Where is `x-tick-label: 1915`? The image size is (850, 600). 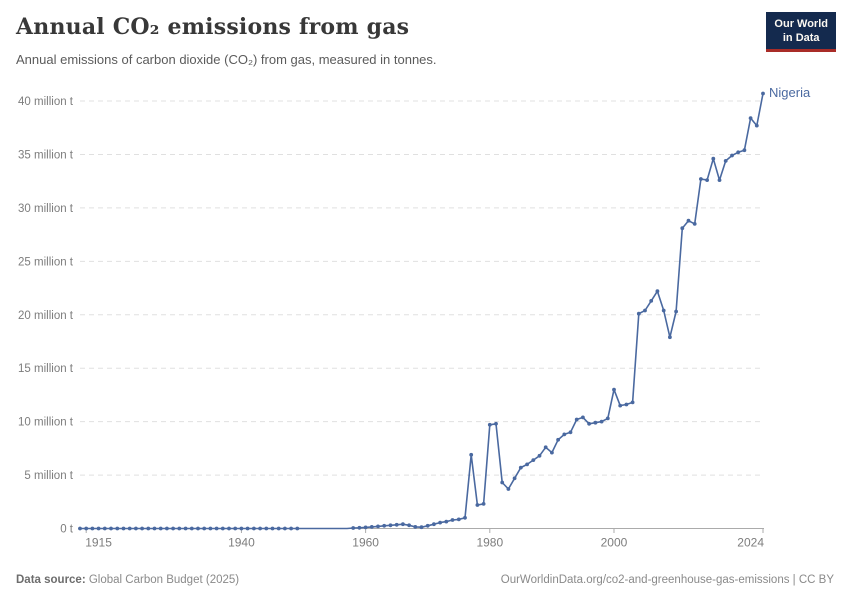 x-tick-label: 1915 is located at coordinates (98, 543).